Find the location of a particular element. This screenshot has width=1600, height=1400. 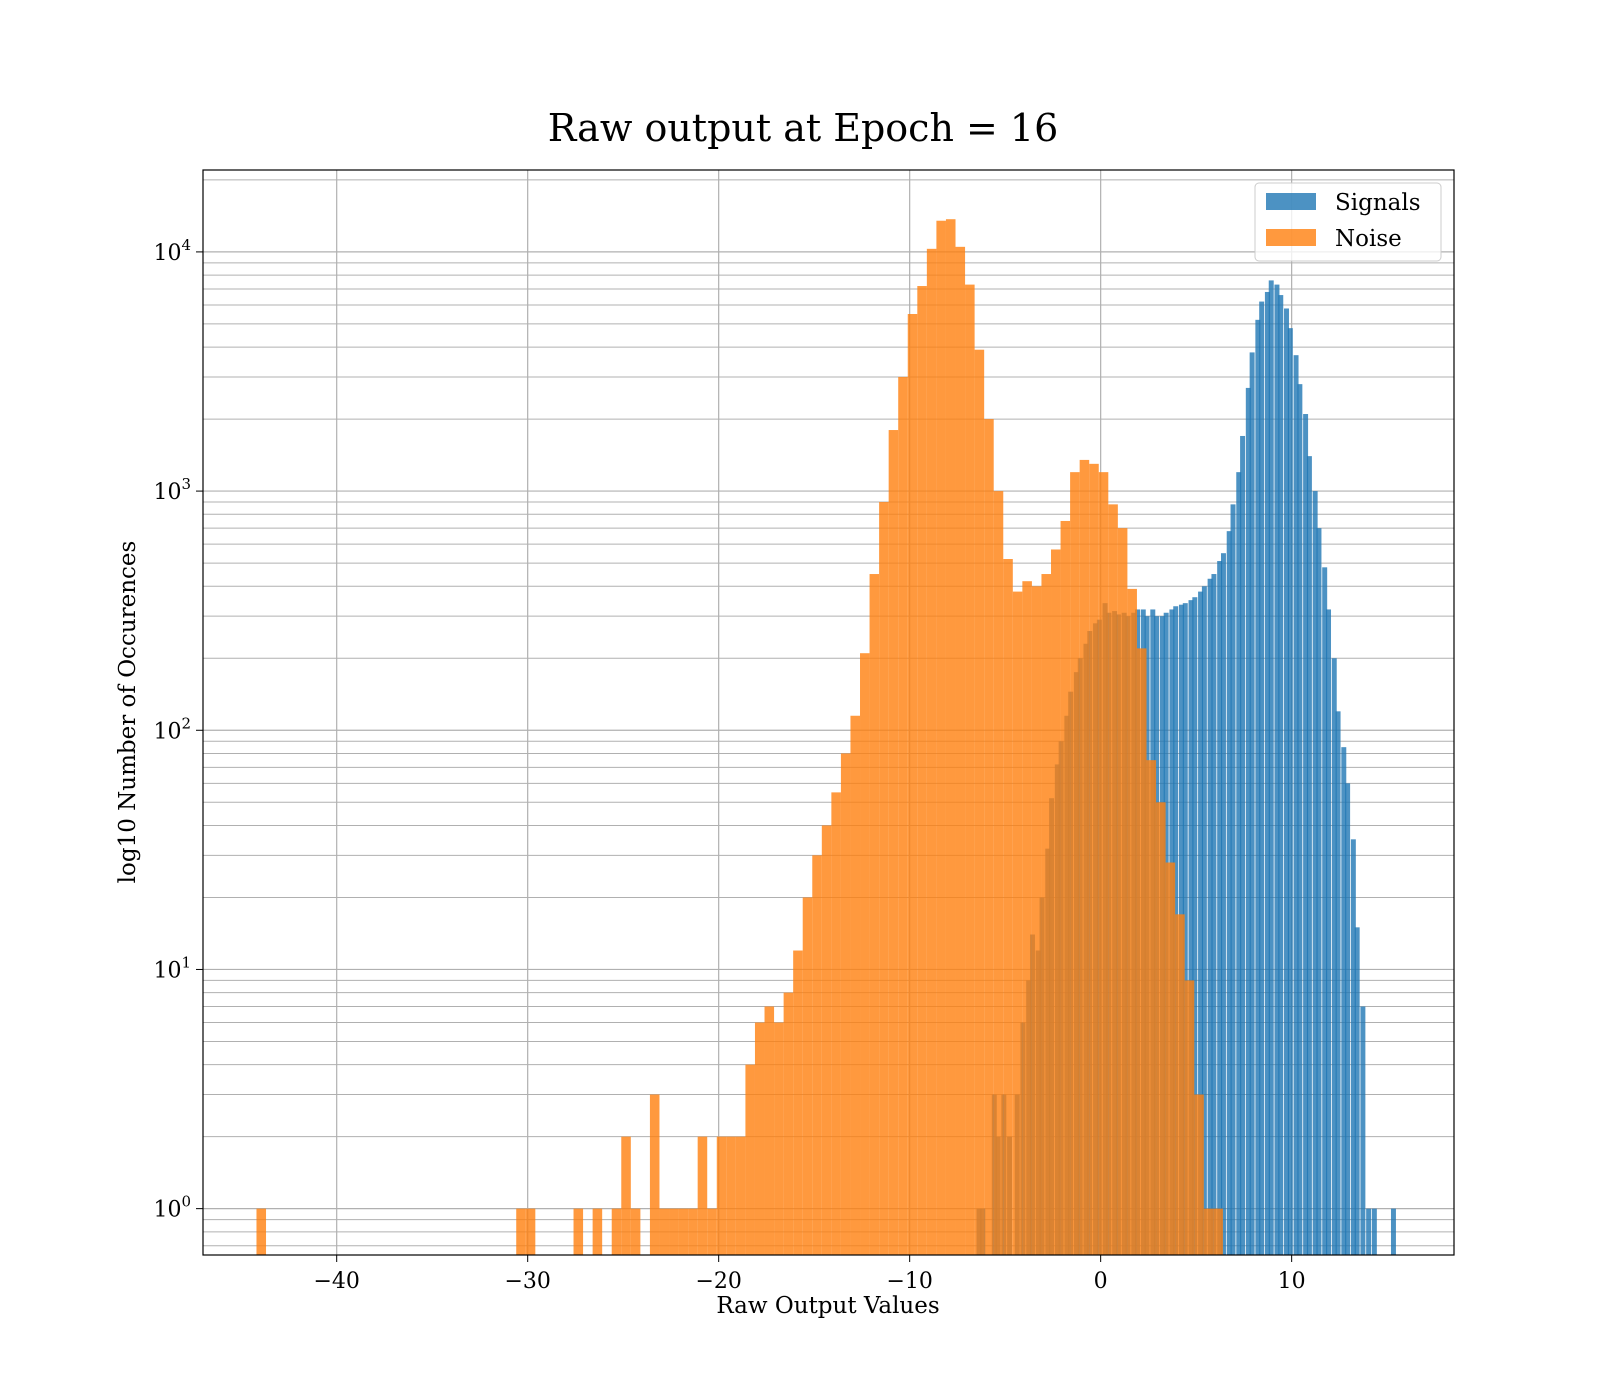

legend-label-signals: Signals is located at coordinates (1378, 203).